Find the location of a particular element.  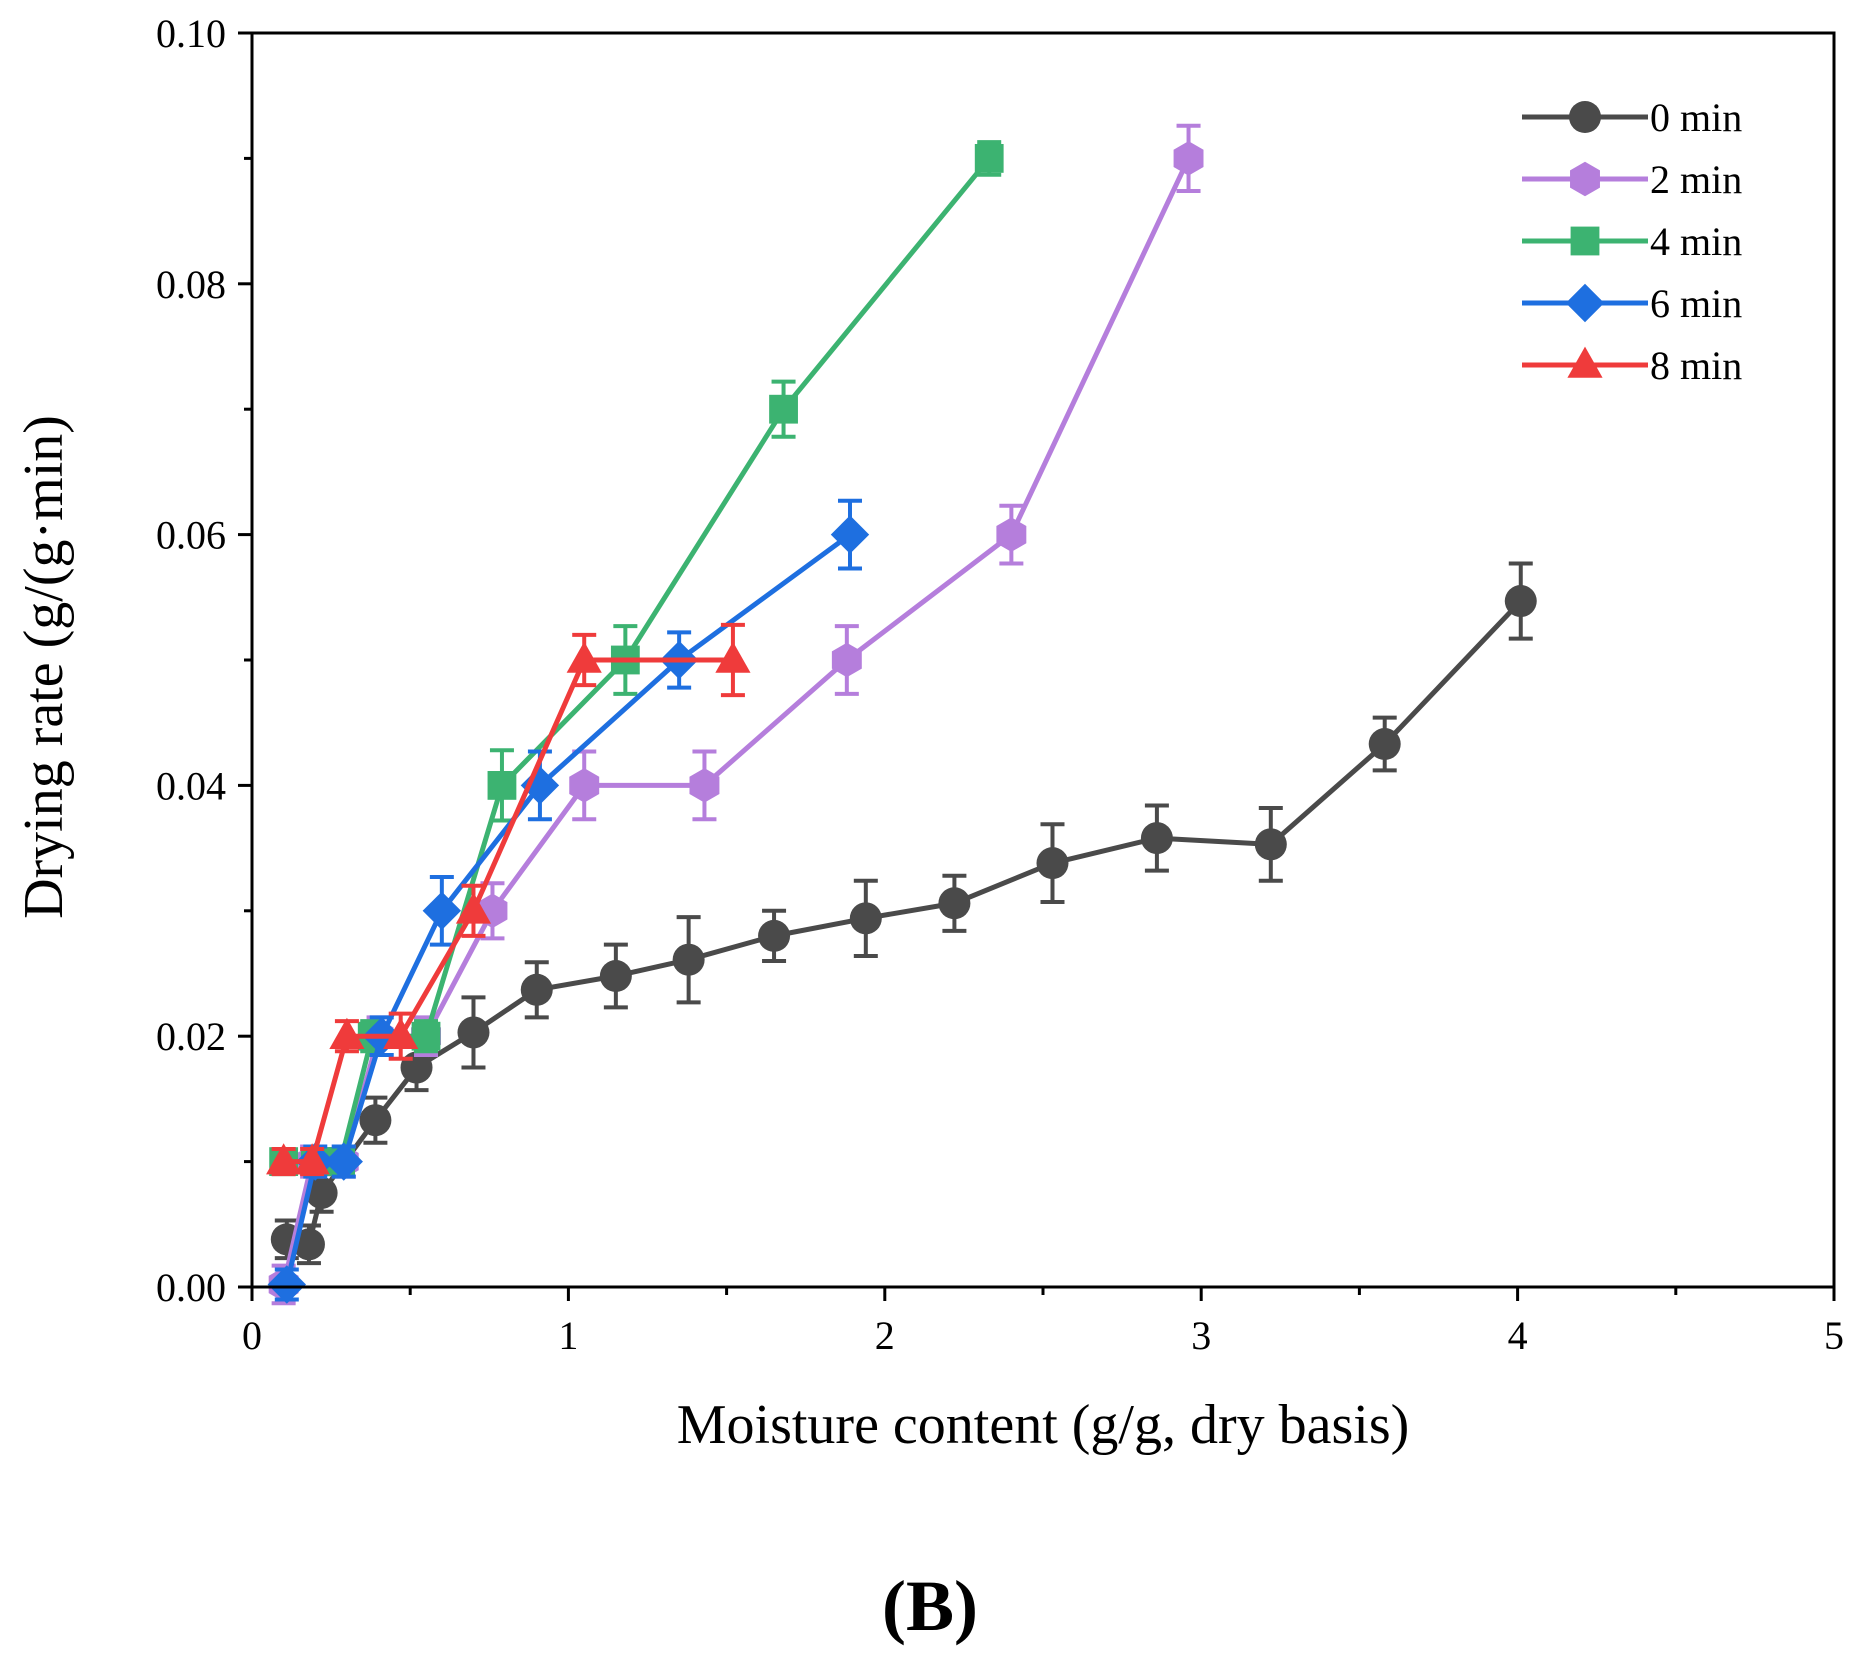

y-tick-label: 0.04 is located at coordinates (191, 785).